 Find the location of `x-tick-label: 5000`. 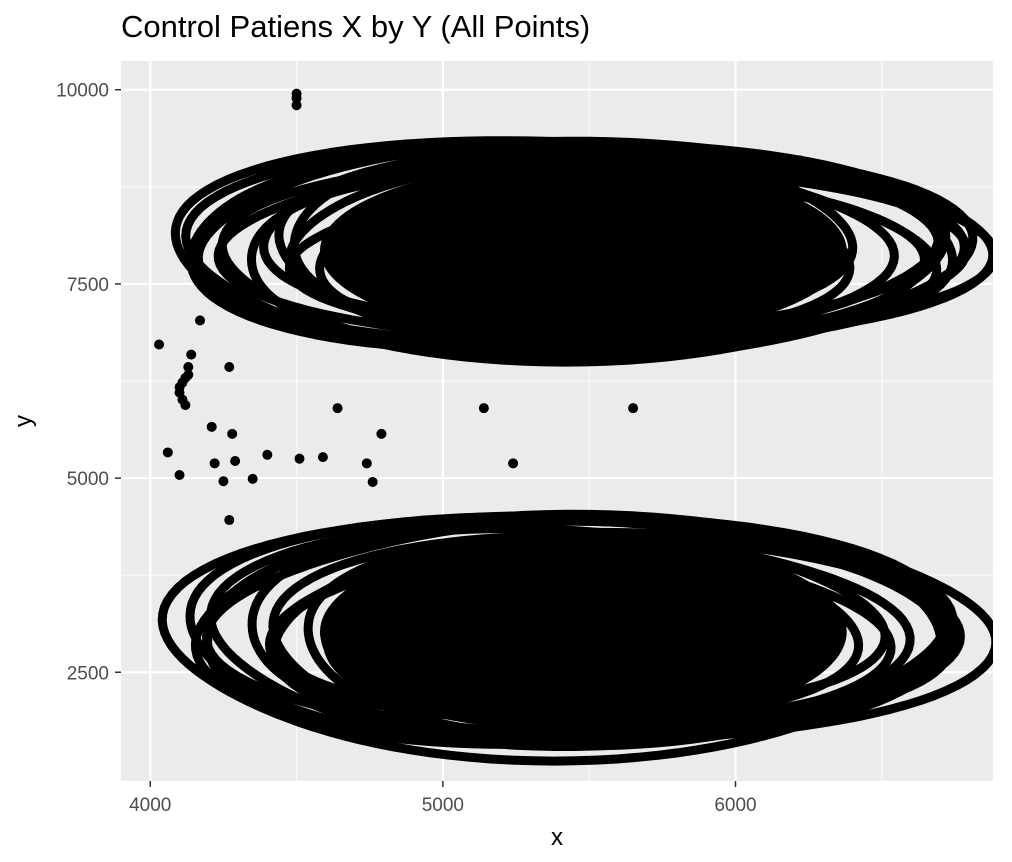

x-tick-label: 5000 is located at coordinates (443, 805).